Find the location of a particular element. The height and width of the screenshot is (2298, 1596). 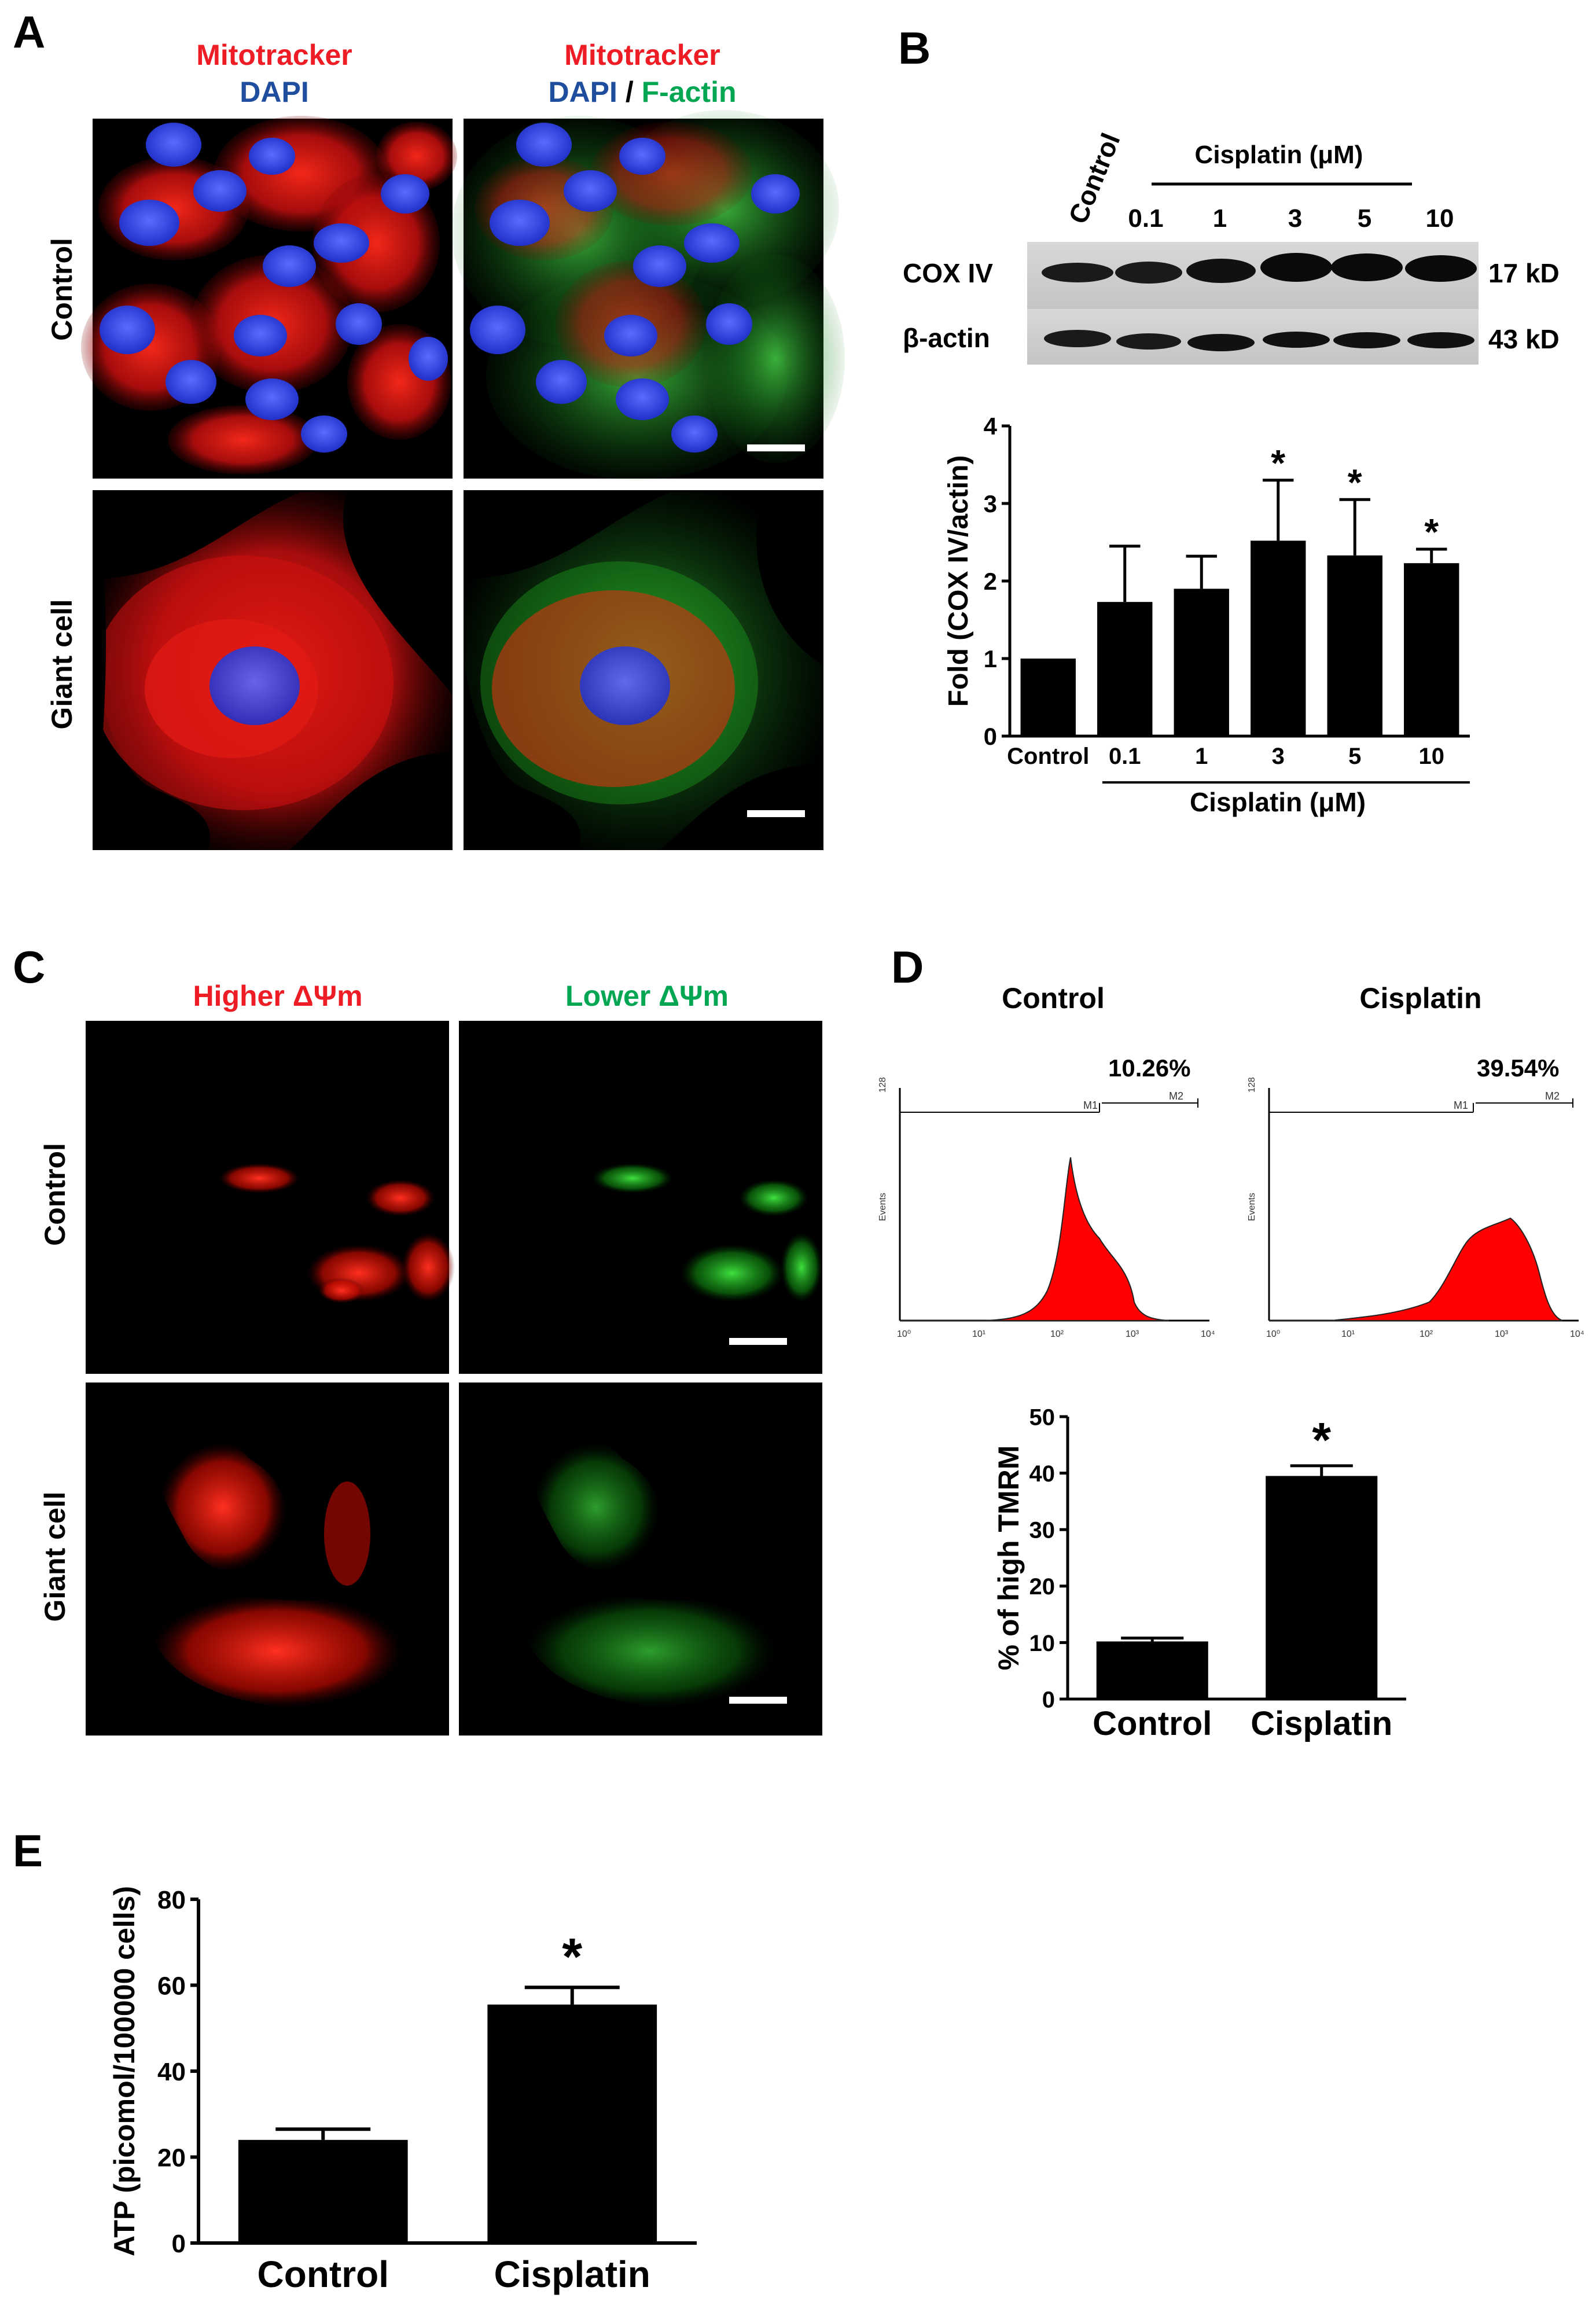

panel-c-col2-label: Lower ΔΨm is located at coordinates (647, 996).